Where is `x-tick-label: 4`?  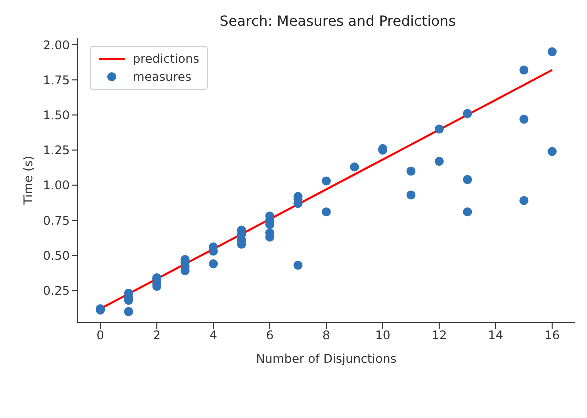 x-tick-label: 4 is located at coordinates (214, 335).